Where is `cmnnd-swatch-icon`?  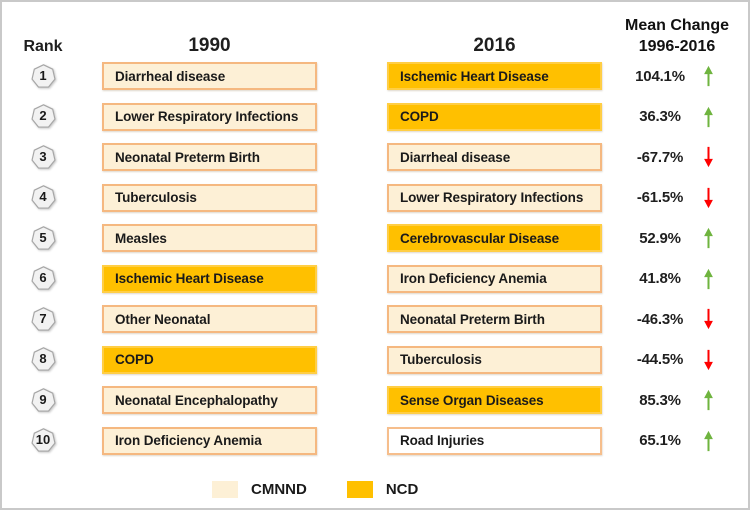
cmnnd-swatch-icon is located at coordinates (225, 489).